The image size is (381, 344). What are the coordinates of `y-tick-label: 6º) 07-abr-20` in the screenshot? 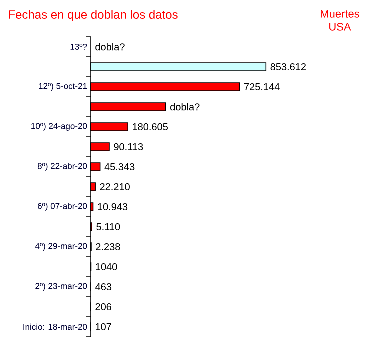 It's located at (63, 207).